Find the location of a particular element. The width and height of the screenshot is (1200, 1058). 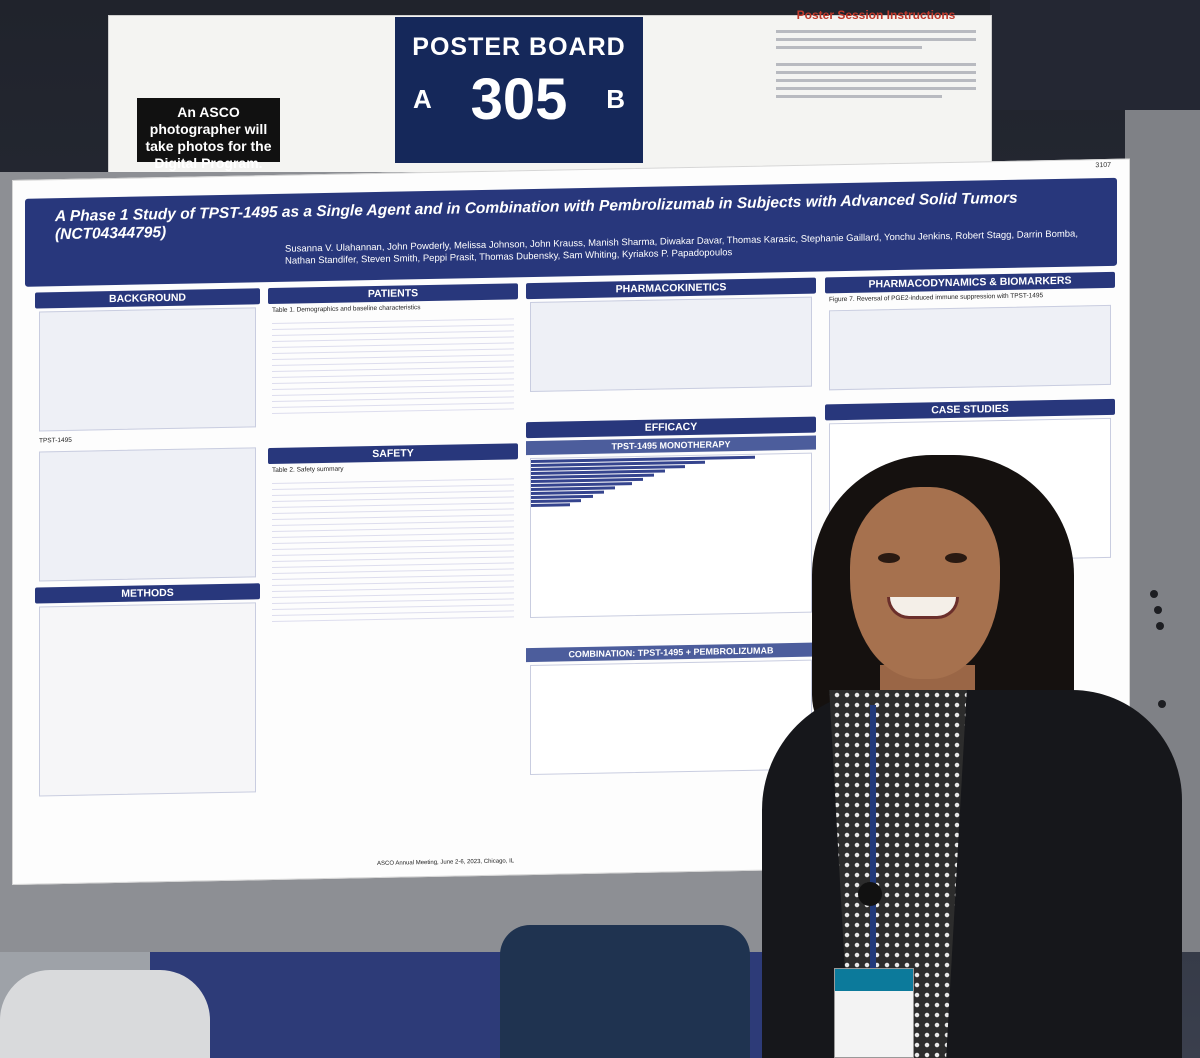

session-instructions: Poster Session Instructions is located at coordinates (876, 82).